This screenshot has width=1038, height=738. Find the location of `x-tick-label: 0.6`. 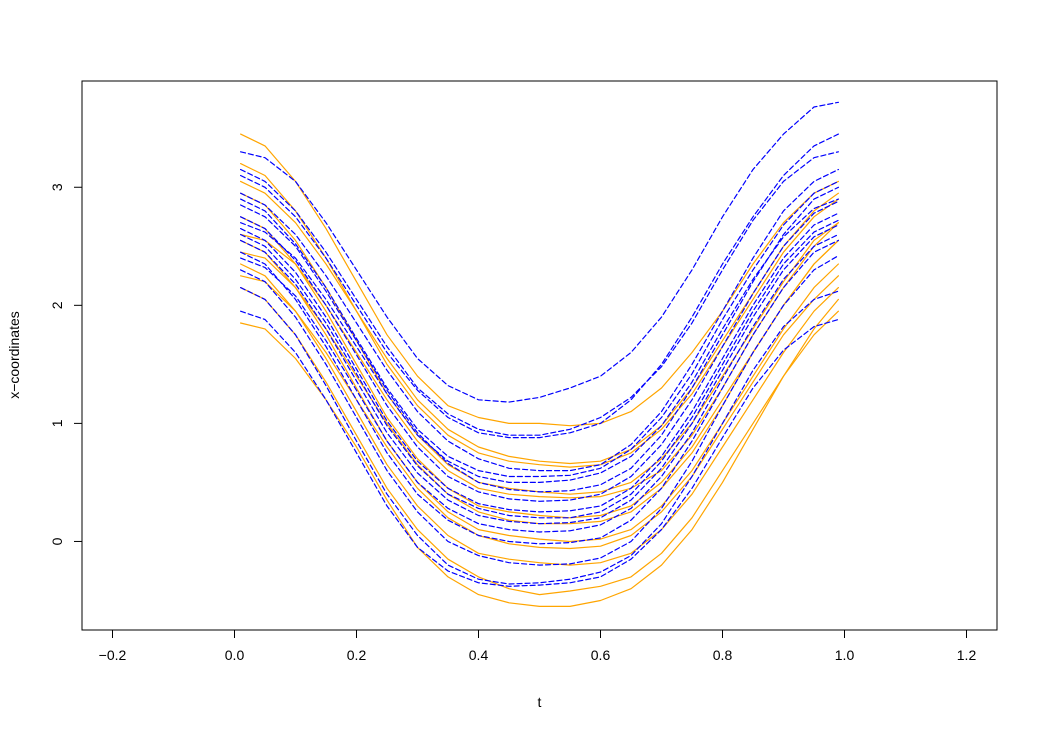

x-tick-label: 0.6 is located at coordinates (601, 655).